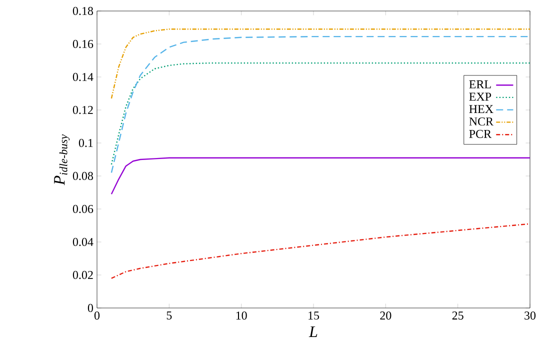 Image resolution: width=550 pixels, height=363 pixels. Describe the element at coordinates (91, 308) in the screenshot. I see `y-tick-label: 0` at that location.